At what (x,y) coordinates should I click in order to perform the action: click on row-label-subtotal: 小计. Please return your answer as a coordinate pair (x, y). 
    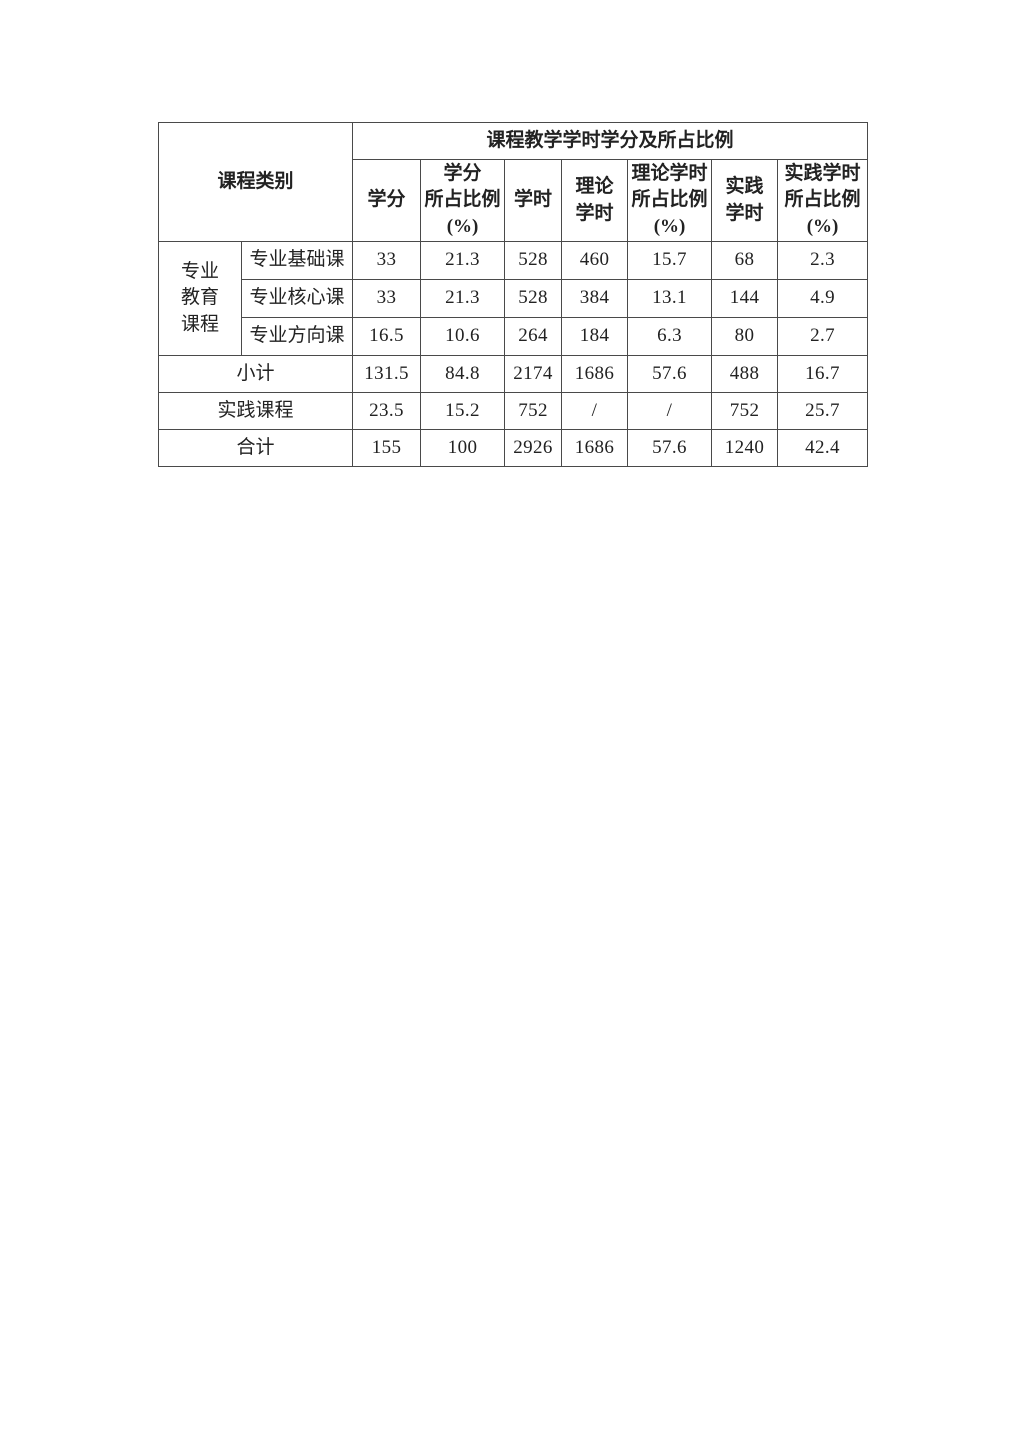
    Looking at the image, I should click on (255, 374).